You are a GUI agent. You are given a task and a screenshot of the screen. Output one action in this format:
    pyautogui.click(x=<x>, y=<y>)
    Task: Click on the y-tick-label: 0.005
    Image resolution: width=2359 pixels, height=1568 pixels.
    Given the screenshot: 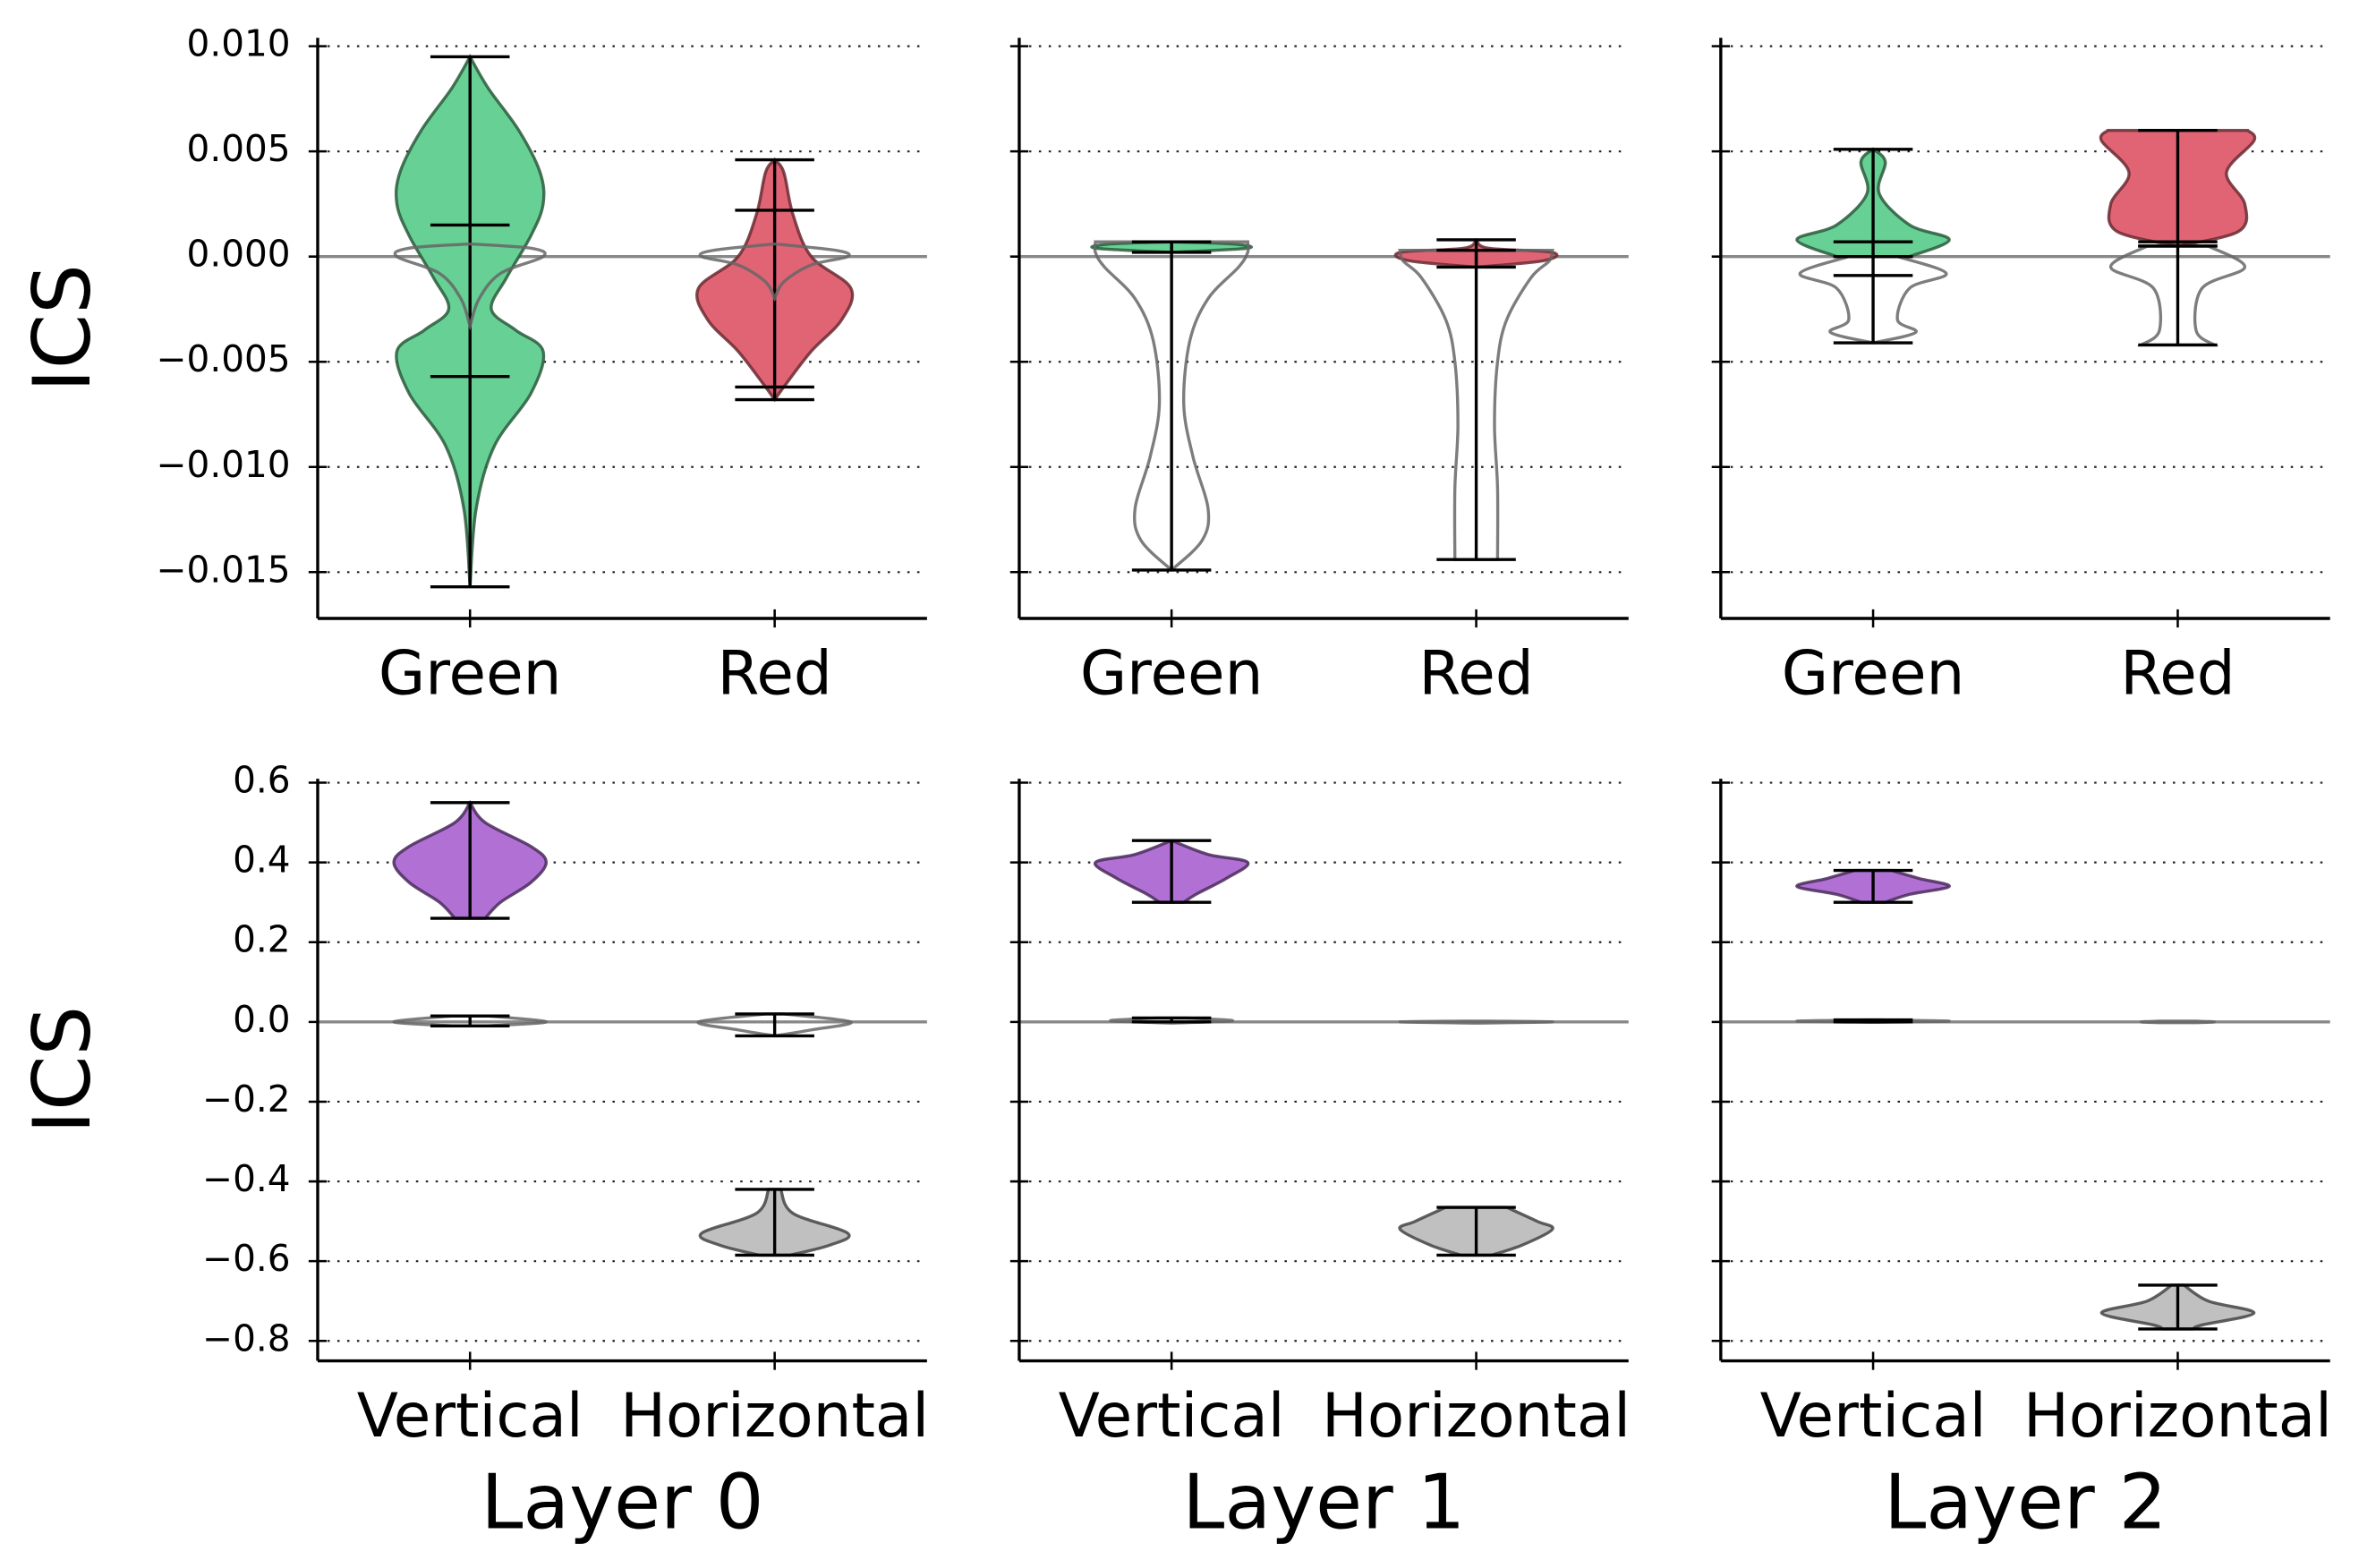 What is the action you would take?
    pyautogui.click(x=239, y=148)
    